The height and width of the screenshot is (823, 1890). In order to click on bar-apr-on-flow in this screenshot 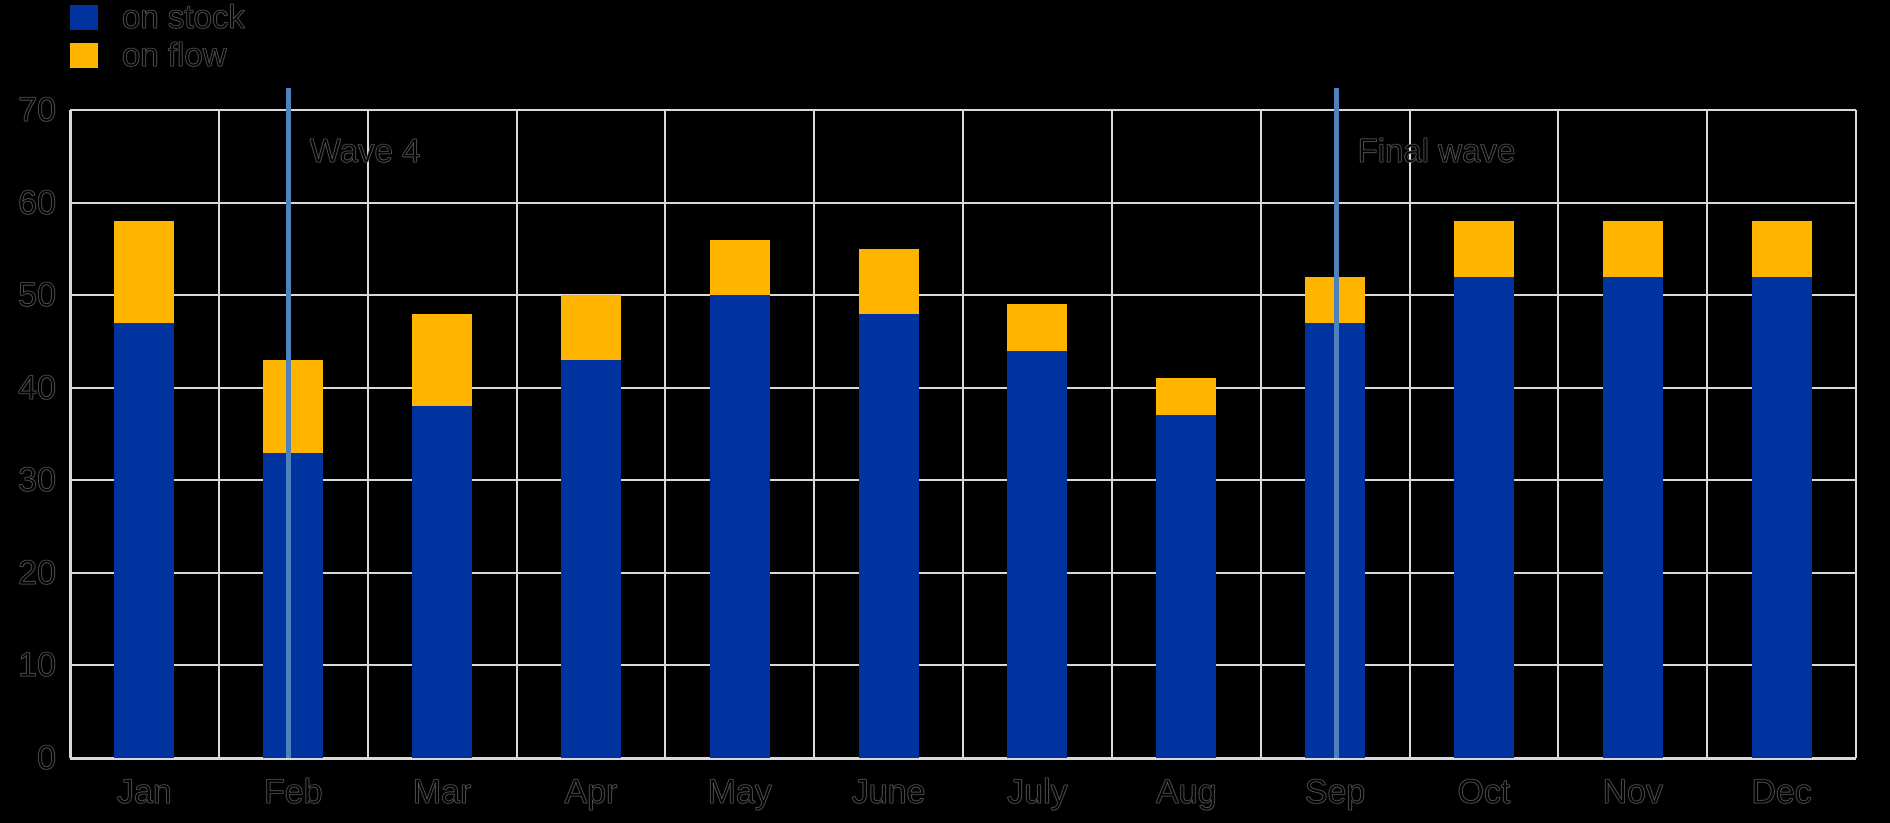, I will do `click(590, 327)`.